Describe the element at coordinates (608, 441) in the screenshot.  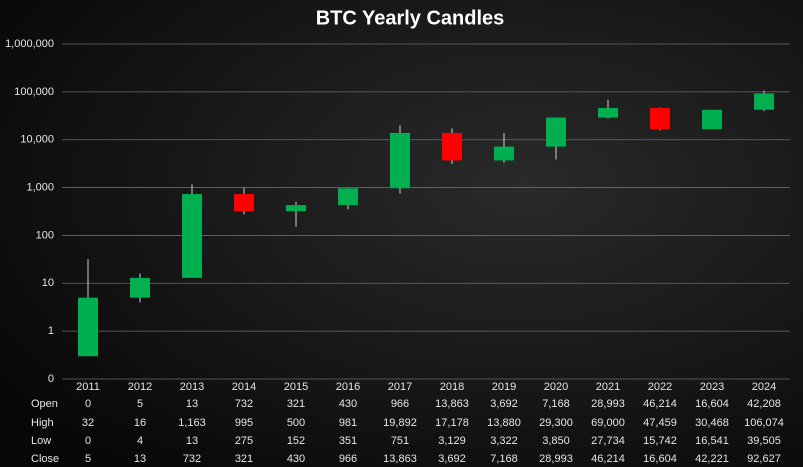
I see `table-cell: 27,734` at that location.